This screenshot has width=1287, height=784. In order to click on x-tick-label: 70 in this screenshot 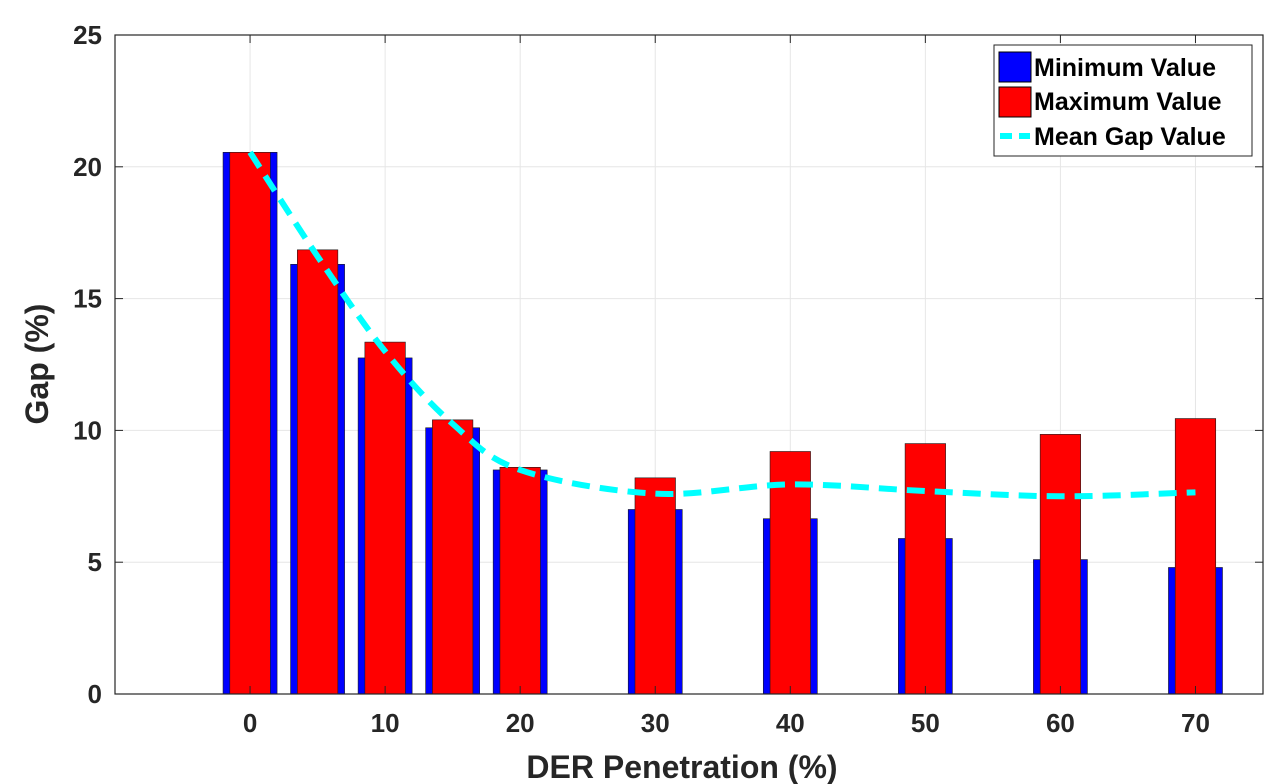, I will do `click(1195, 723)`.